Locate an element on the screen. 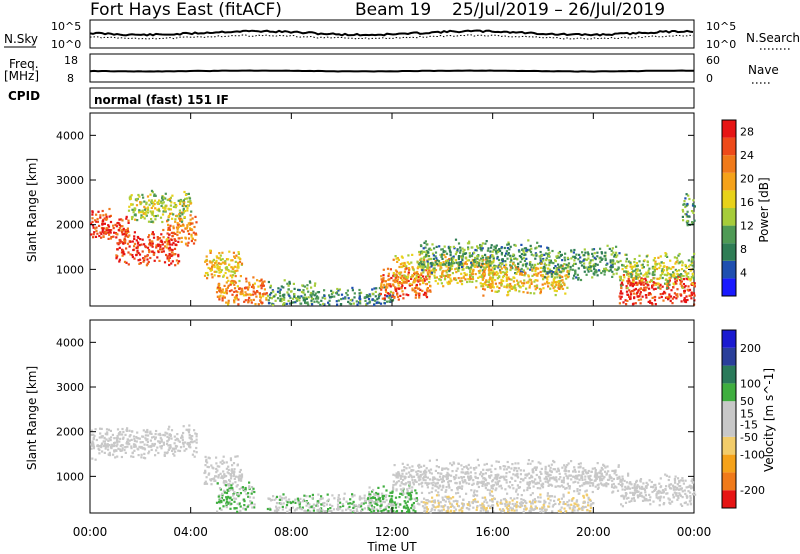 The height and width of the screenshot is (554, 800). nsearch-tick-top: 10^5 is located at coordinates (721, 26).